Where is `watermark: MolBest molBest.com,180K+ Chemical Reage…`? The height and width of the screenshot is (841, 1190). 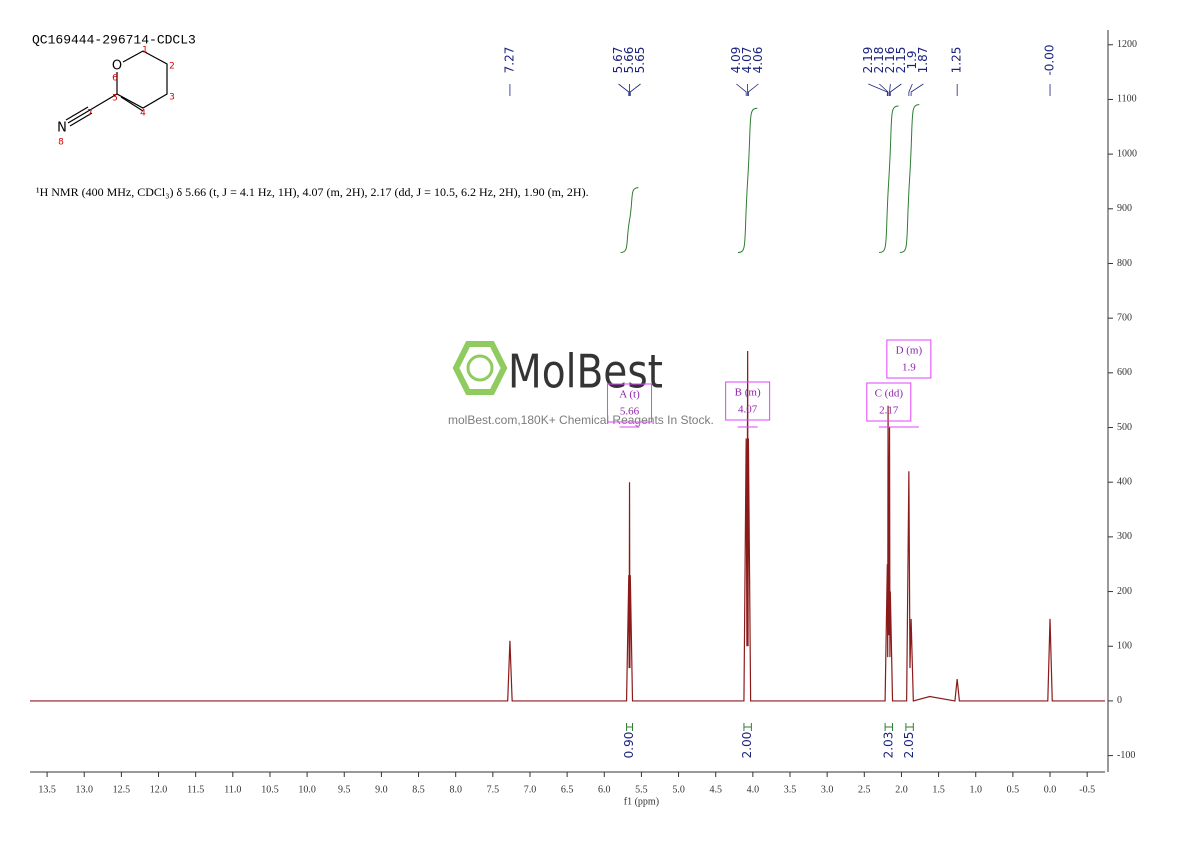
watermark: MolBest molBest.com,180K+ Chemical Reage… is located at coordinates (581, 384).